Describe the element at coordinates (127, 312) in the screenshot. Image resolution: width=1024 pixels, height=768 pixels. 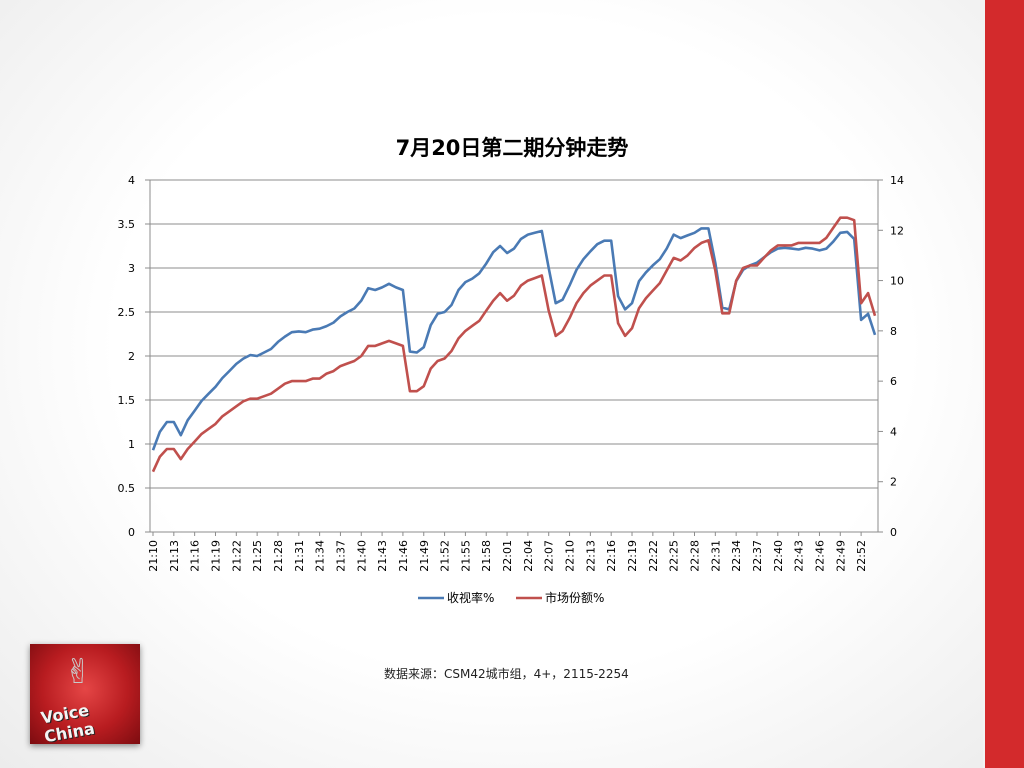
I see `y-left-tick-label: 2.5` at that location.